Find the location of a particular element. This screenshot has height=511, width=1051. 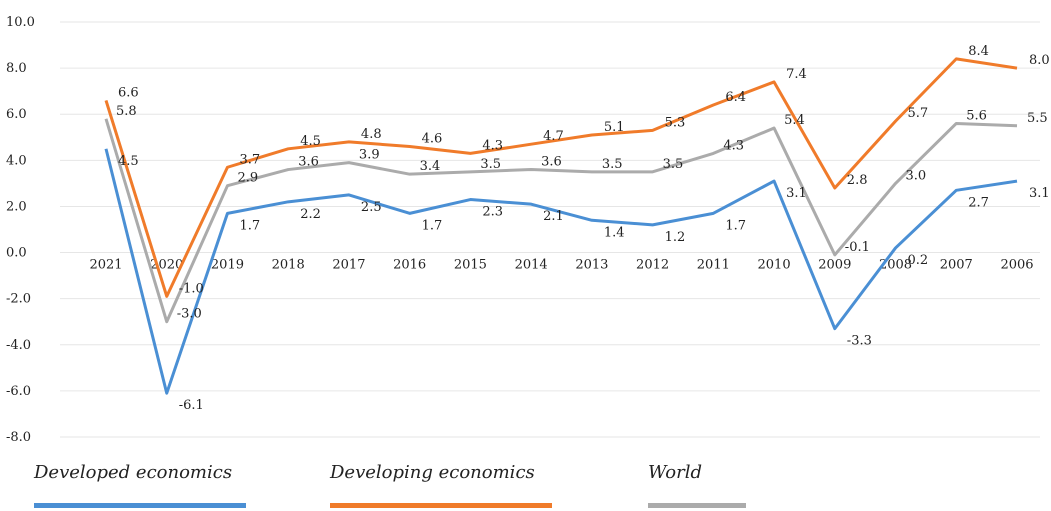

data-label: 3.0 is located at coordinates (916, 175).